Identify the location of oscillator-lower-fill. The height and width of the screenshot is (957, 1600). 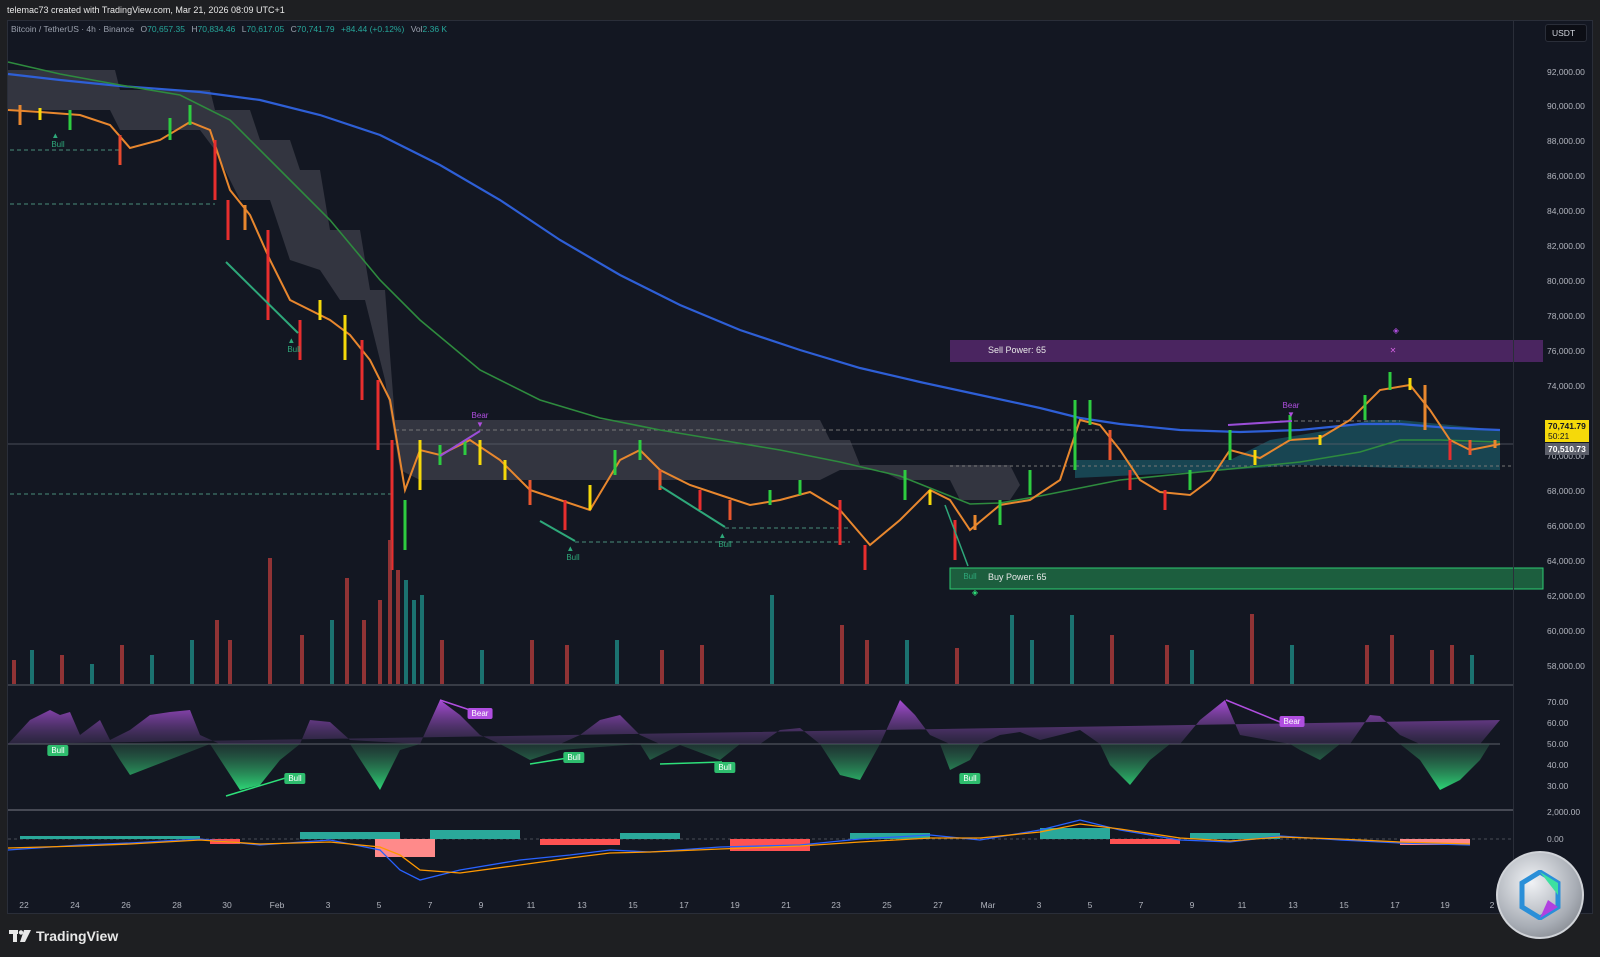
(749, 767).